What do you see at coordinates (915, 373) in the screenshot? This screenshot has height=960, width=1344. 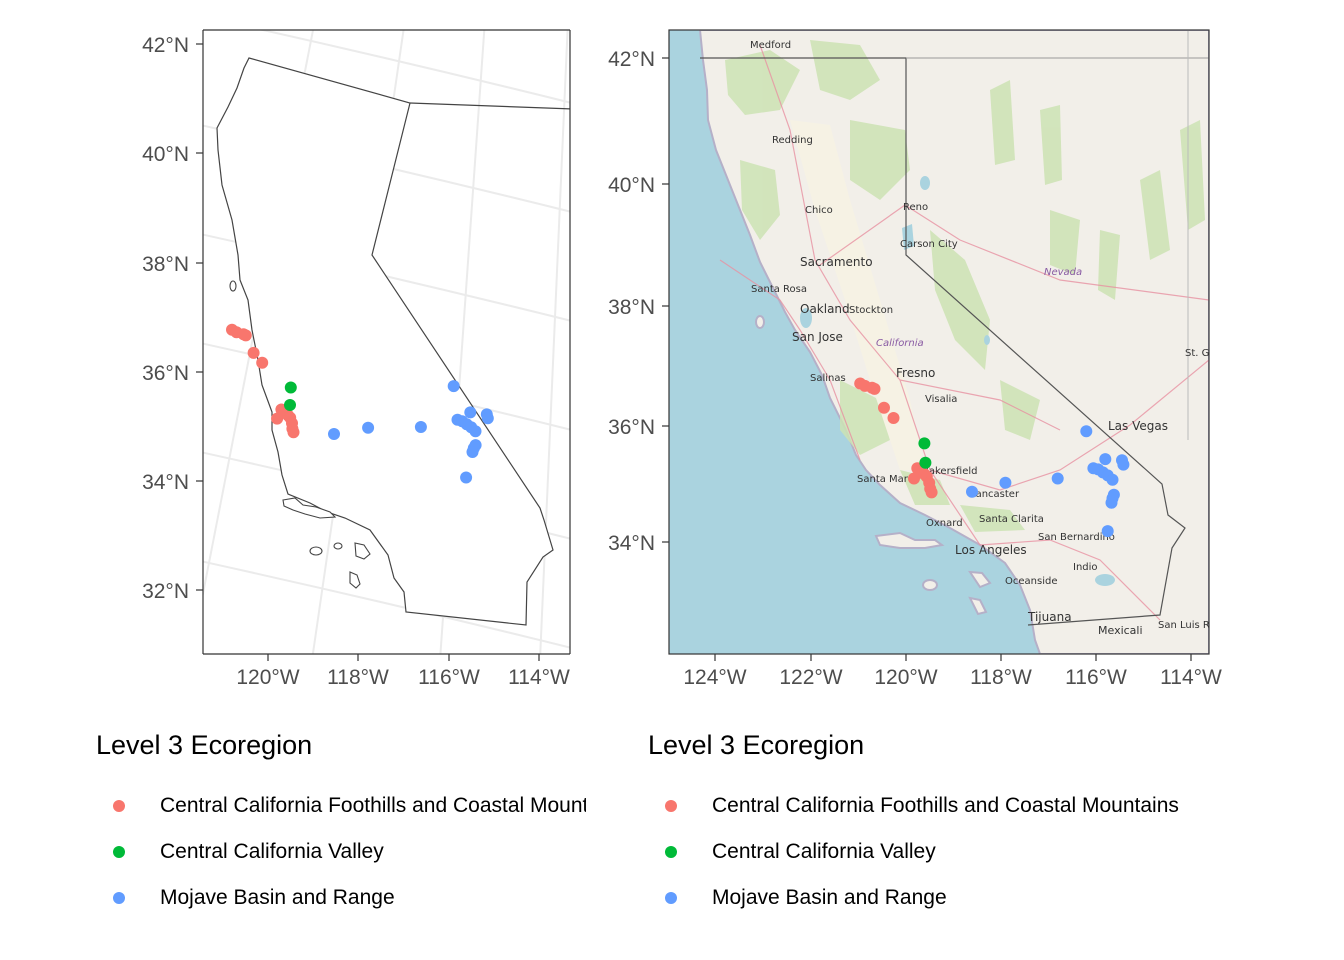 I see `svg-text: Fresno` at bounding box center [915, 373].